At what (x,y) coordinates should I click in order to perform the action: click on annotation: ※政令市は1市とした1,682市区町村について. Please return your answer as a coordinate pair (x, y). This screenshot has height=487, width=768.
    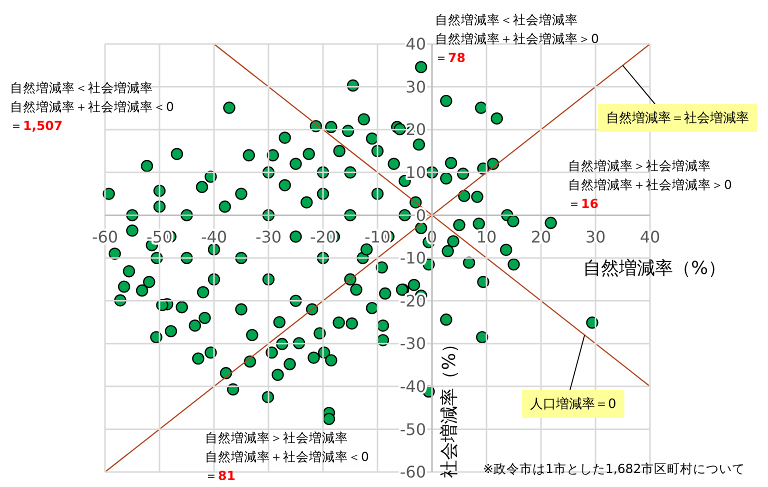
    Looking at the image, I should click on (614, 468).